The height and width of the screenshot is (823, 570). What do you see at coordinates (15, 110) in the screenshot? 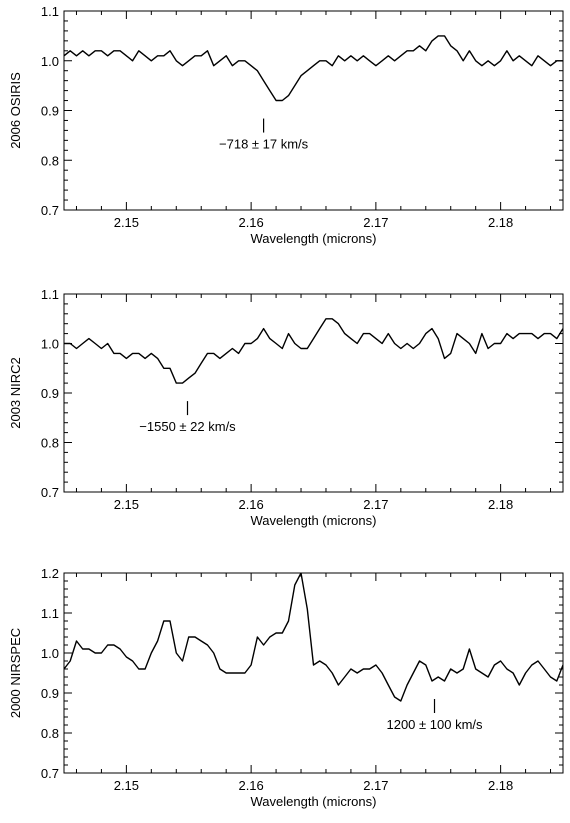
I see `y-axis-label: 2006 OSIRIS` at bounding box center [15, 110].